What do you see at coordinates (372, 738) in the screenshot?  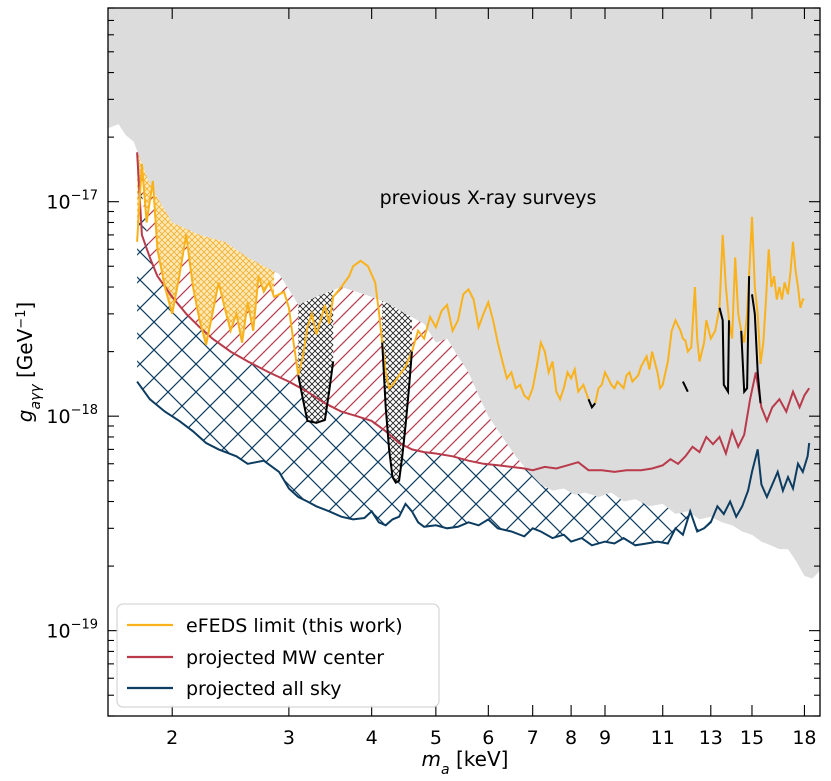 I see `x-tick-label-4: 4` at bounding box center [372, 738].